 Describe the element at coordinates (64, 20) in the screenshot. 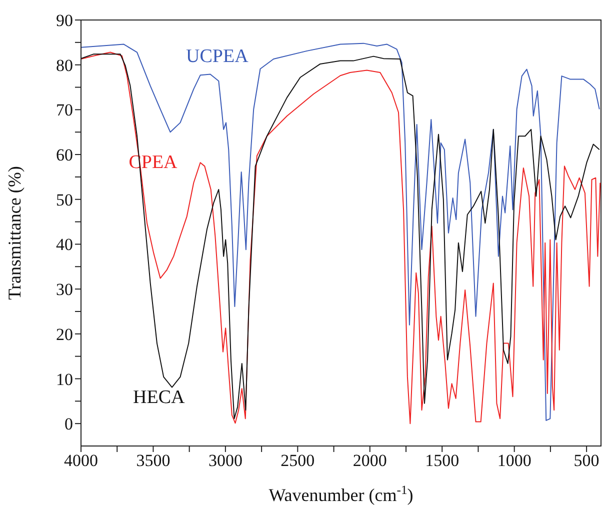

I see `y-tick-label: 90` at that location.